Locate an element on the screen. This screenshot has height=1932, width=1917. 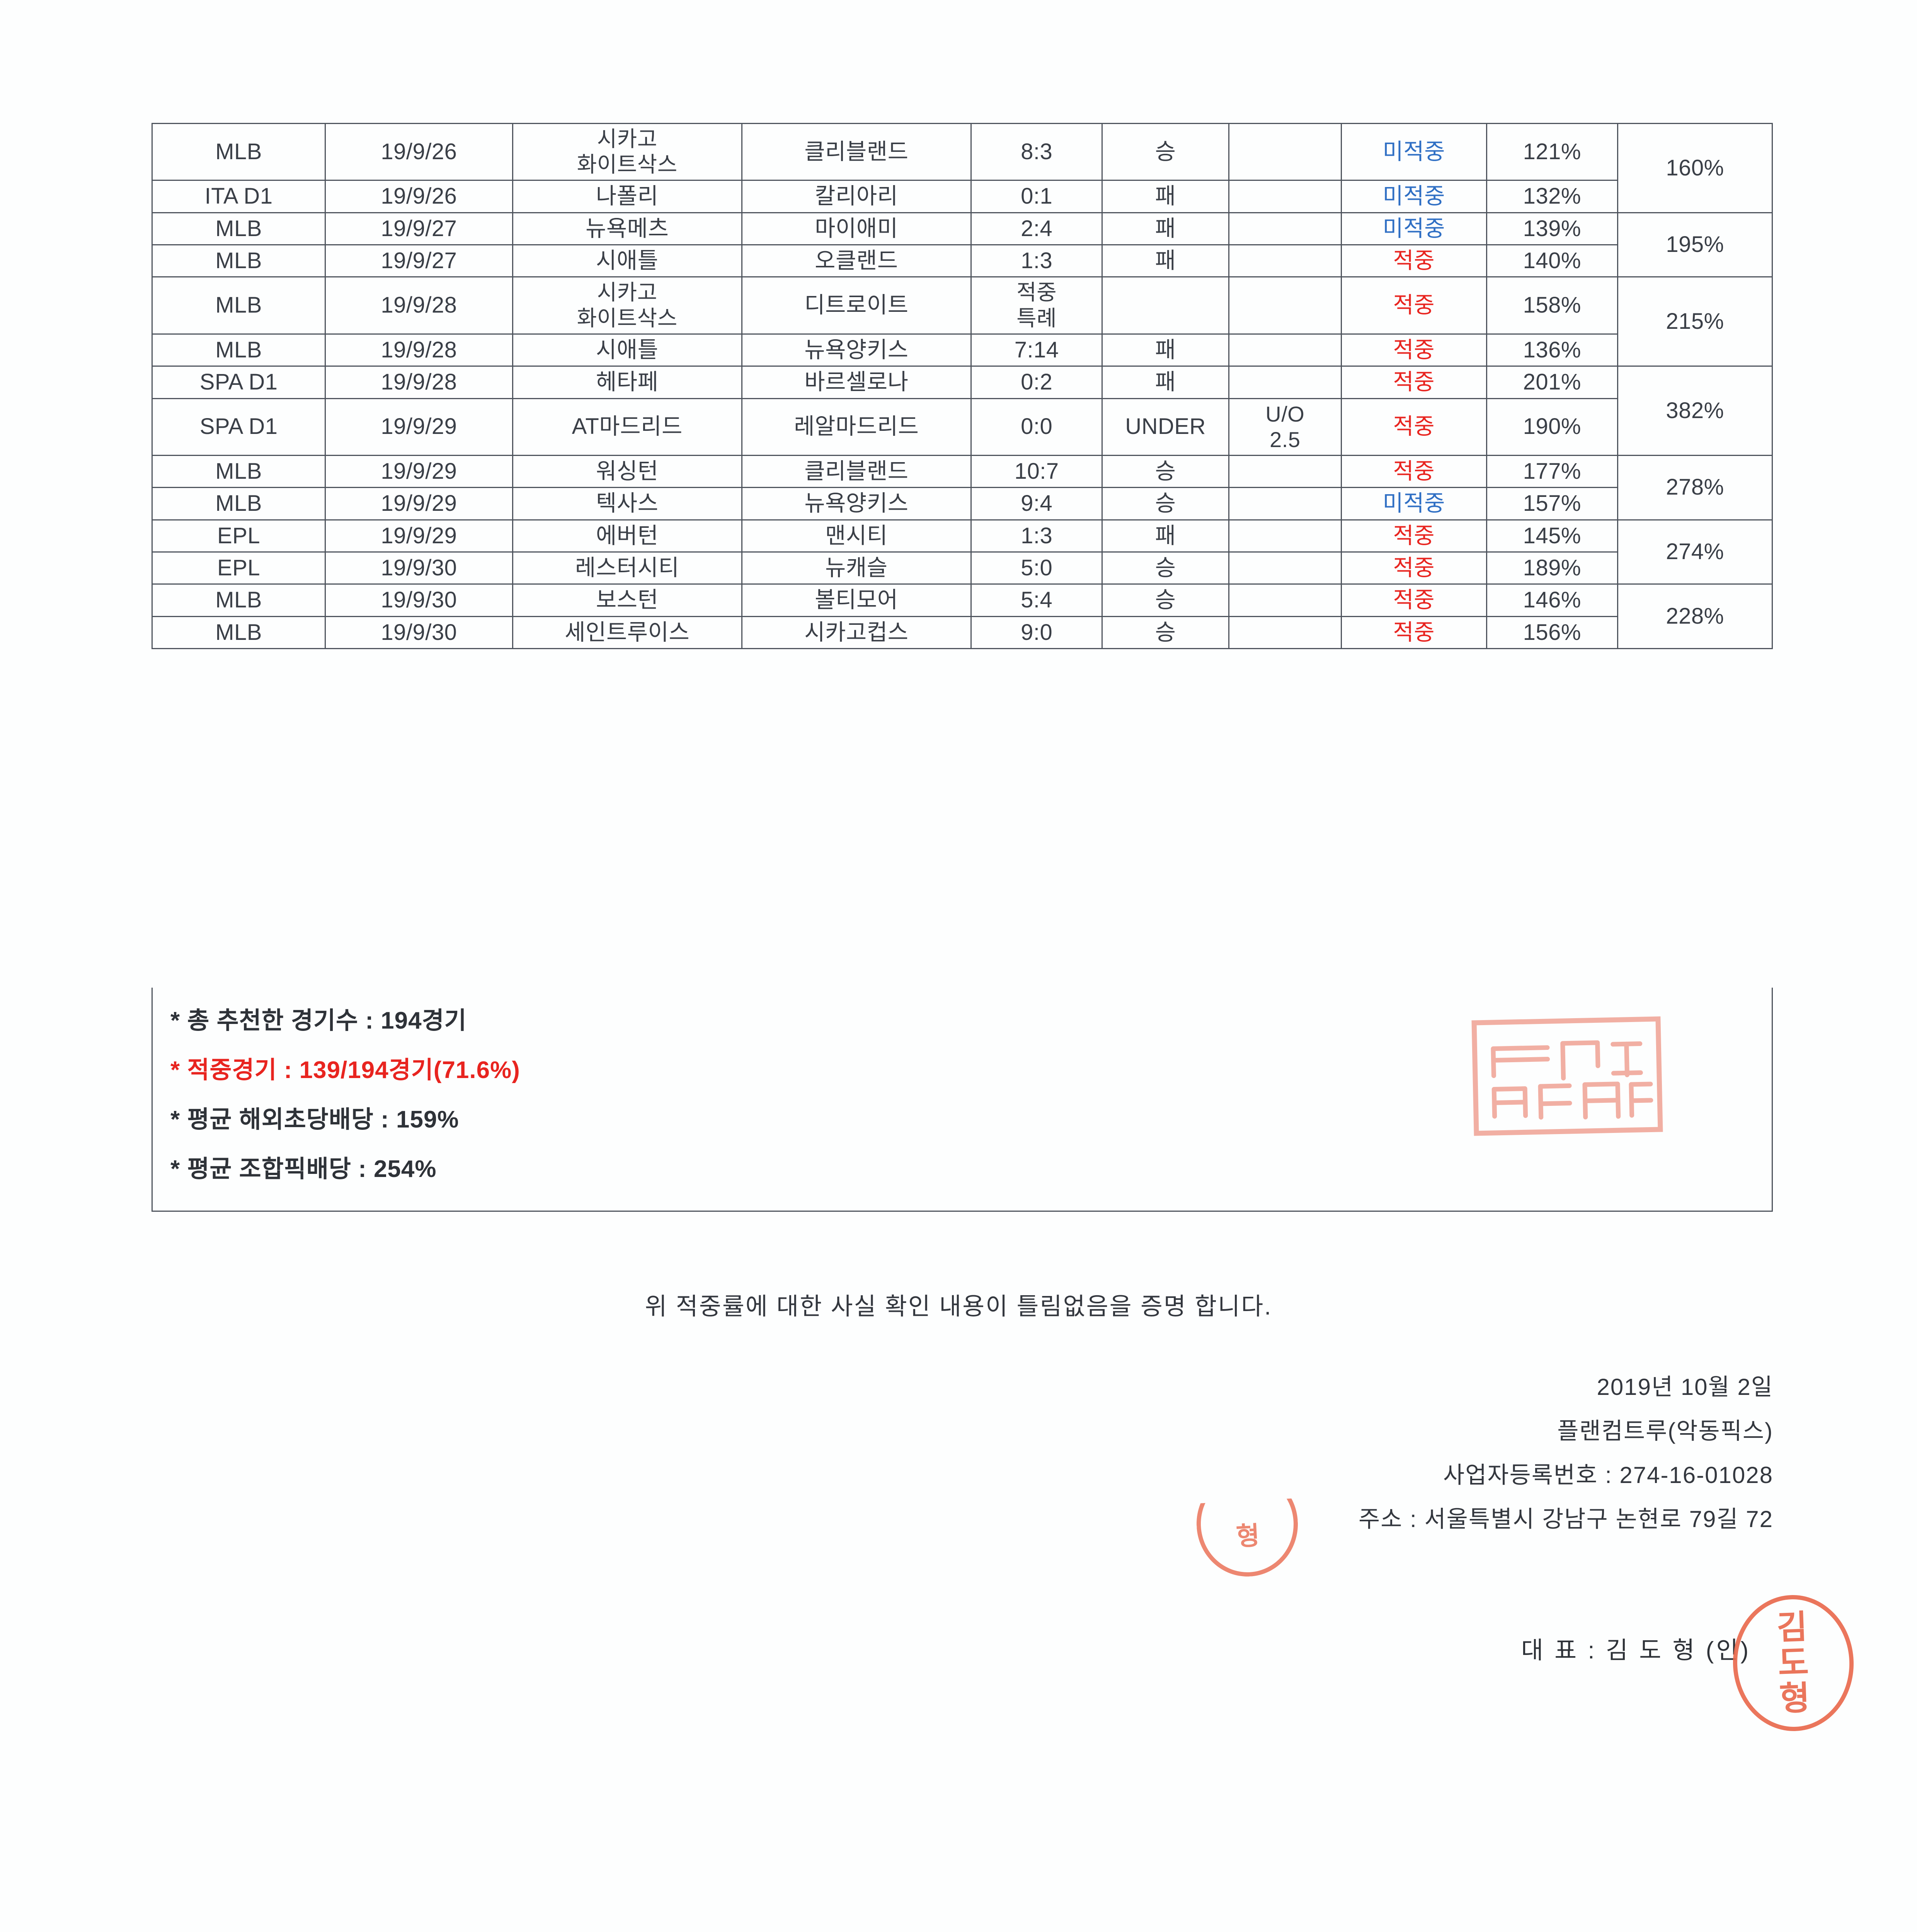
cell-score: 적중 특례 is located at coordinates (1036, 305).